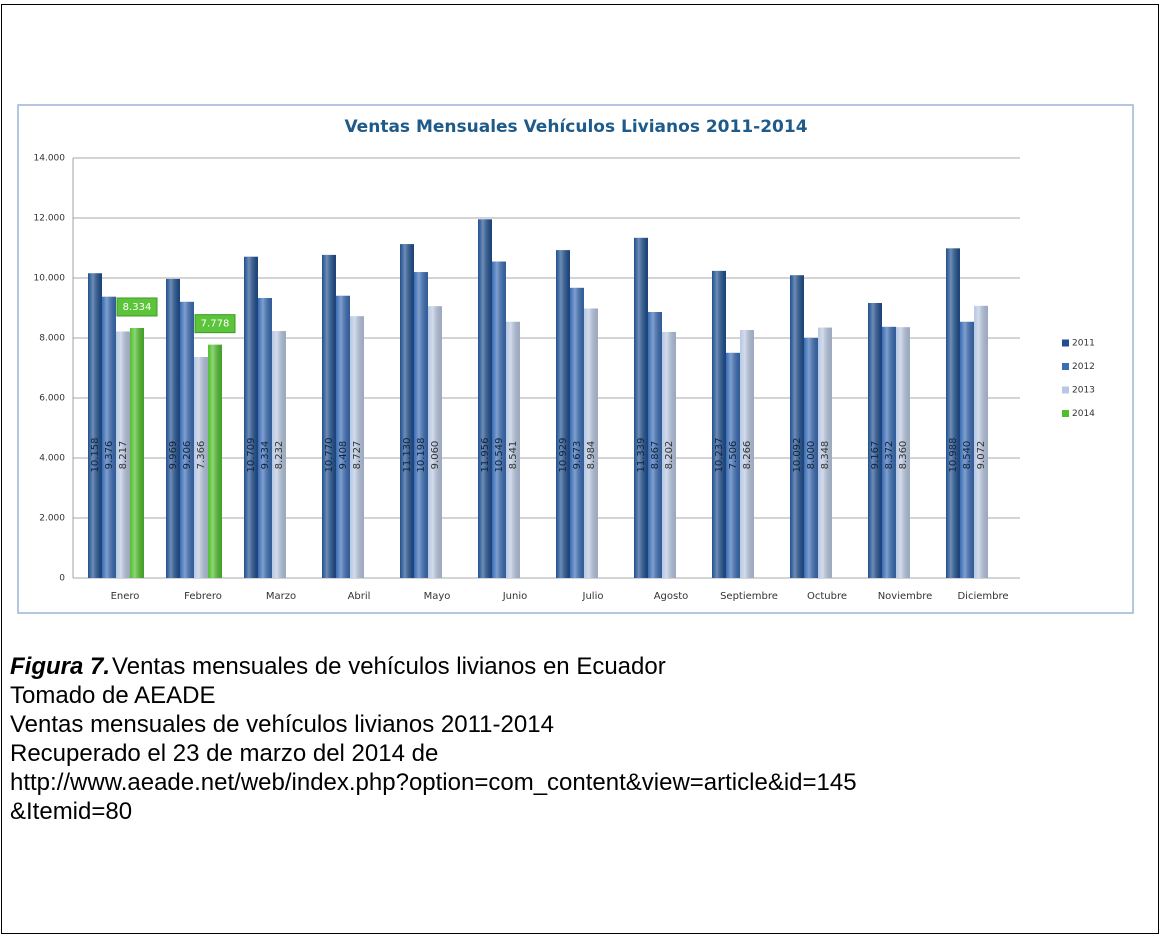  What do you see at coordinates (187, 455) in the screenshot?
I see `data-label: 9.206` at bounding box center [187, 455].